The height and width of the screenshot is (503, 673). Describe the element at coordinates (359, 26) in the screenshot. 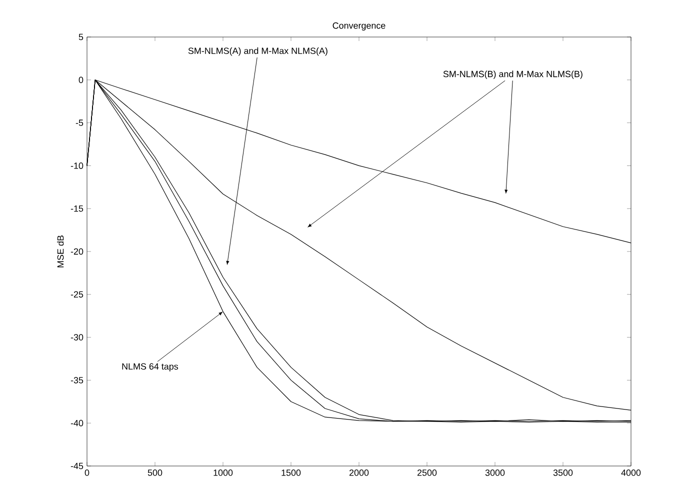

I see `chart-title: Convergence` at that location.